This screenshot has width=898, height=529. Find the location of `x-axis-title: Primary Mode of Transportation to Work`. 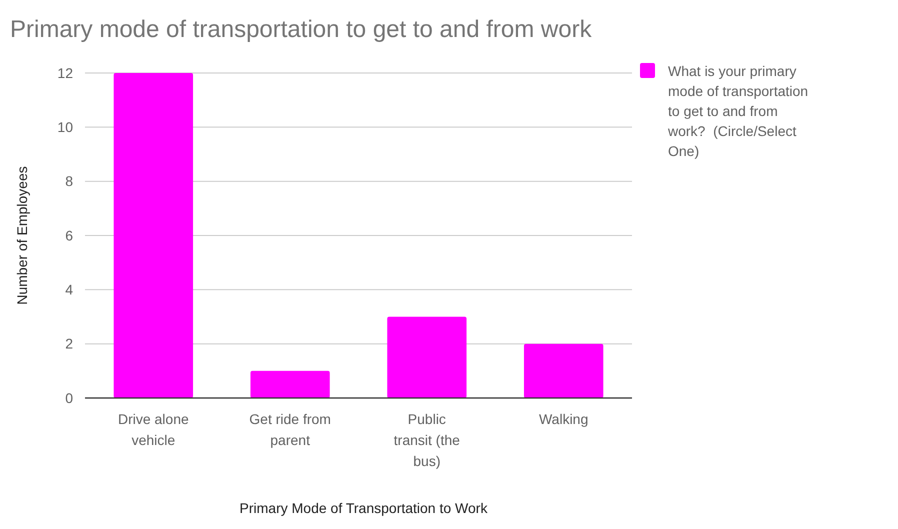

x-axis-title: Primary Mode of Transportation to Work is located at coordinates (364, 508).